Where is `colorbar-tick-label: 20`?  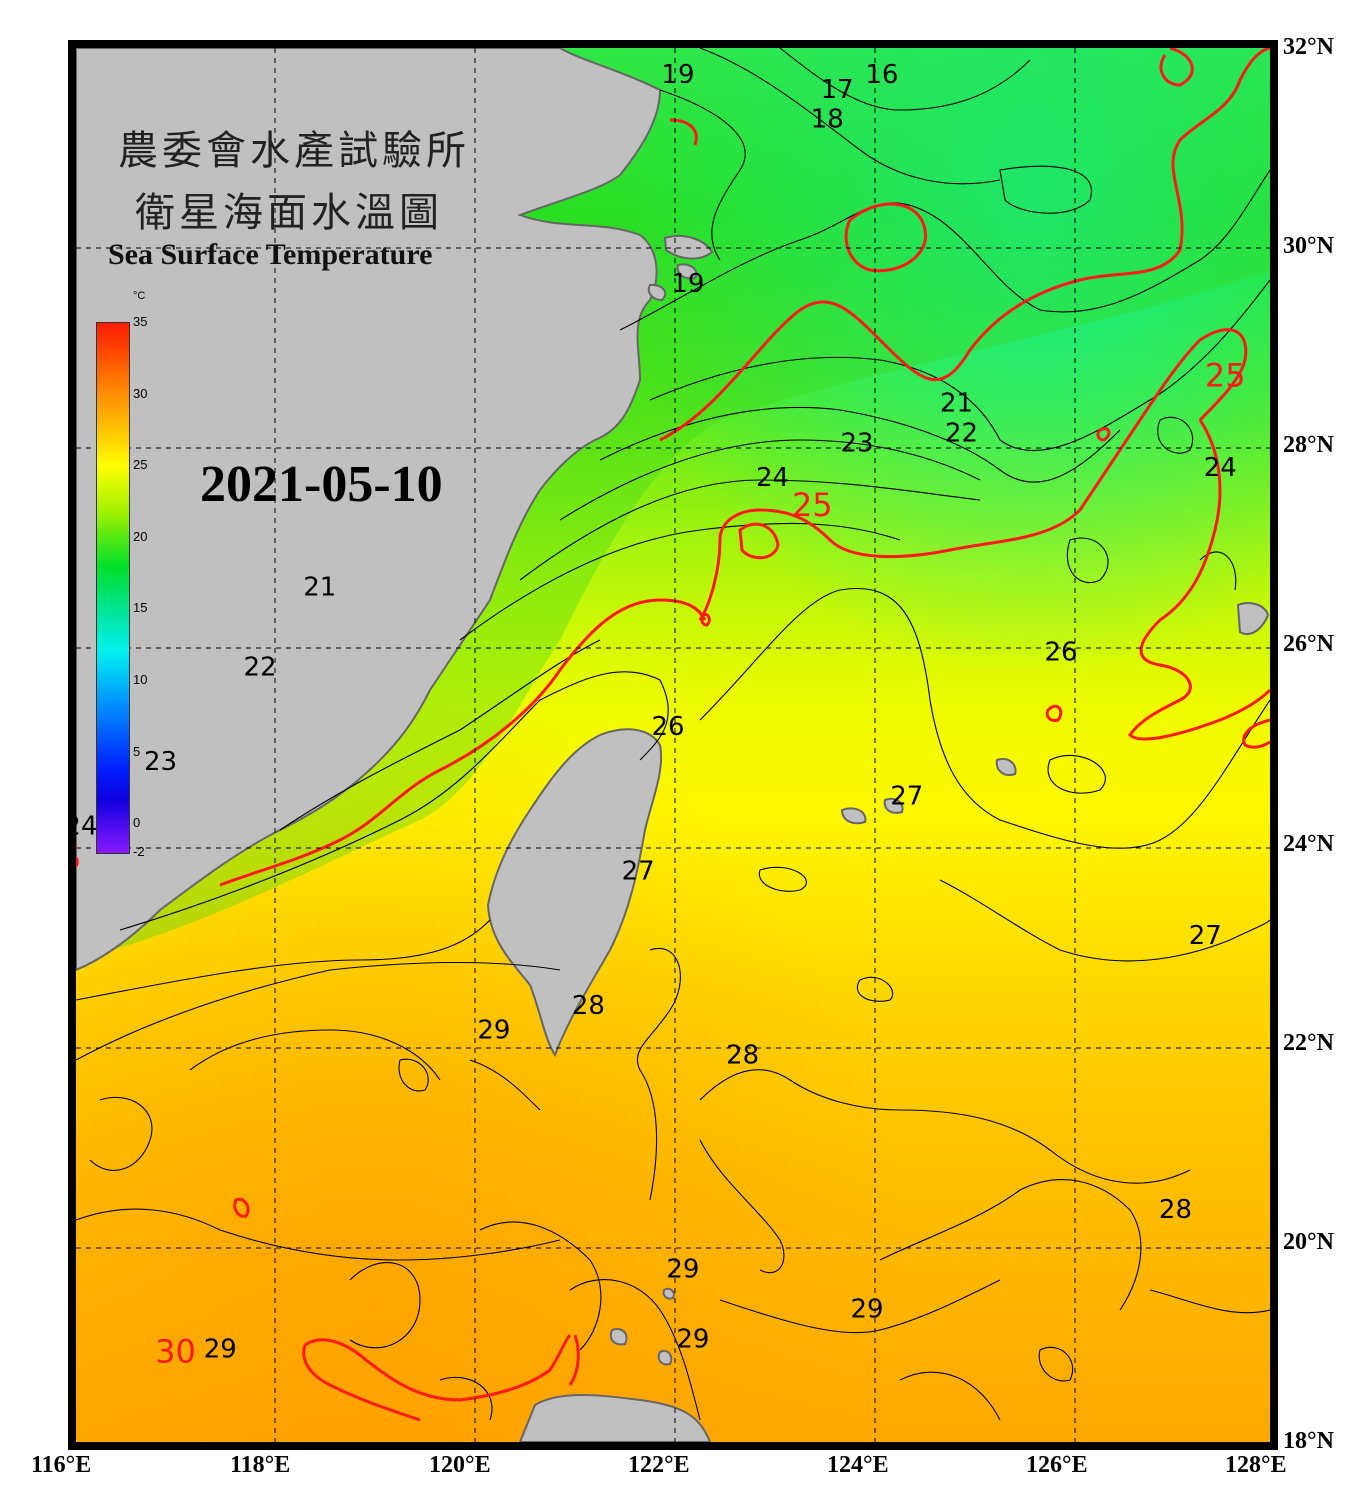 colorbar-tick-label: 20 is located at coordinates (140, 536).